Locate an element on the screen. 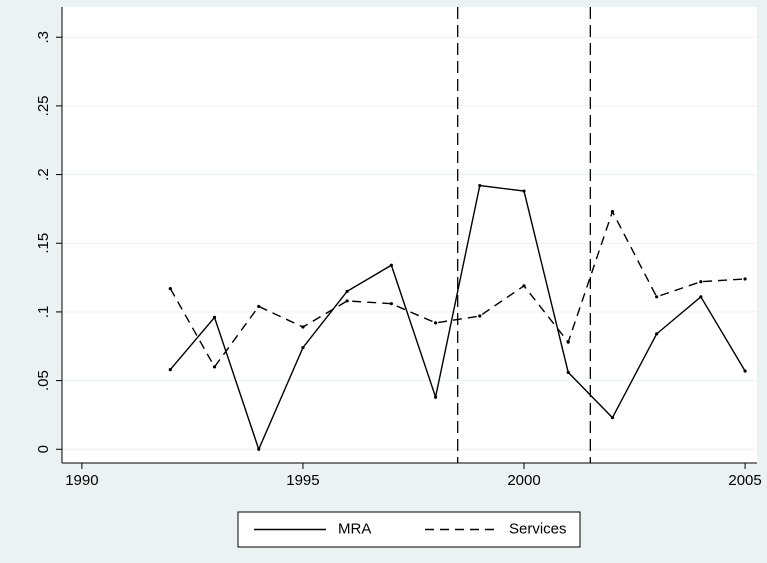 The image size is (767, 563). x-tick-label: 1990 is located at coordinates (81, 480).